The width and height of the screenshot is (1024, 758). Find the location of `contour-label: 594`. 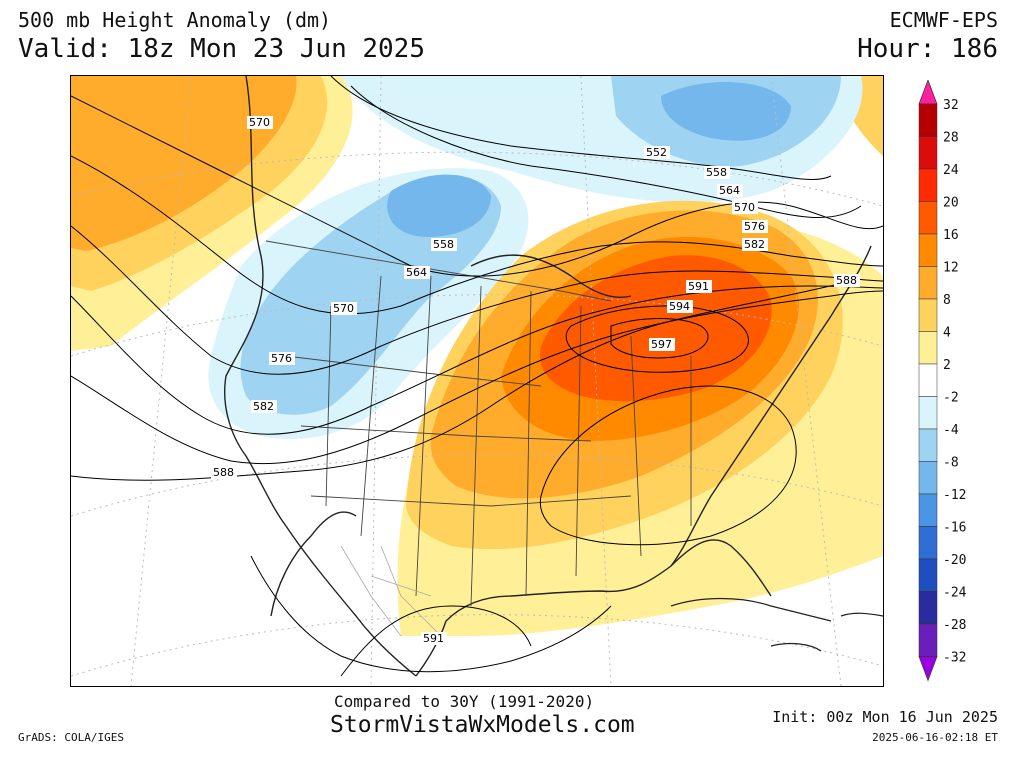

contour-label: 594 is located at coordinates (680, 306).